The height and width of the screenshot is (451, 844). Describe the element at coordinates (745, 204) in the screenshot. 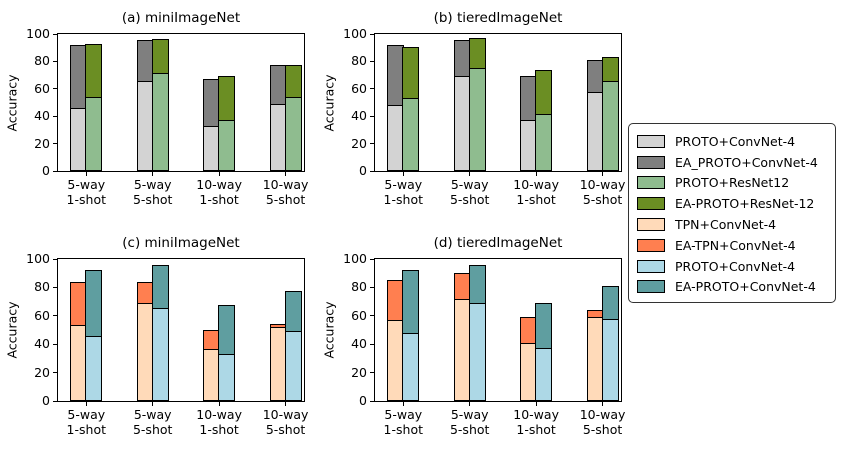

I see `legend-label: EA-PROTO+ResNet-12` at that location.